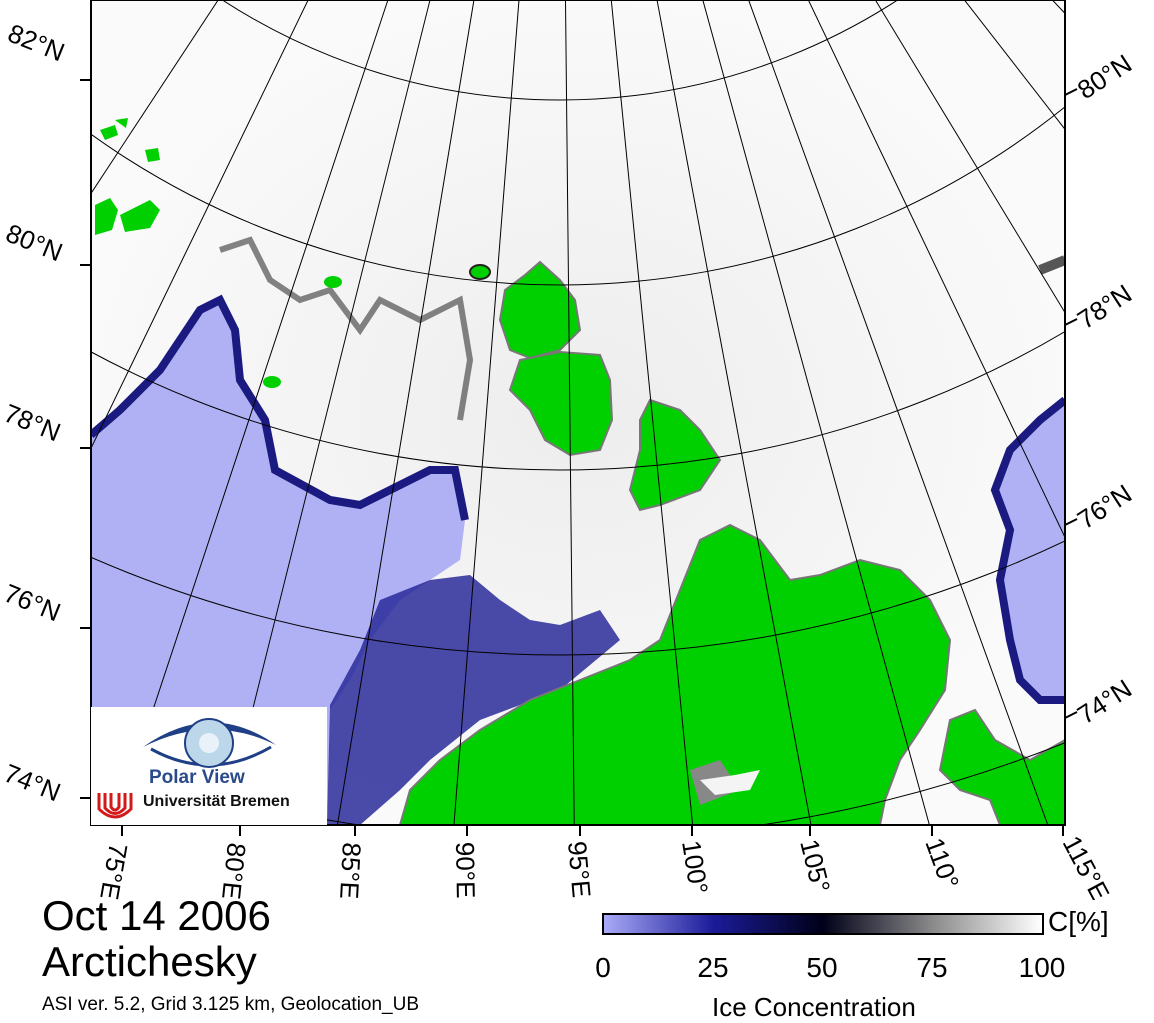 The width and height of the screenshot is (1154, 1023). I want to click on lon-label: 105°, so click(815, 865).